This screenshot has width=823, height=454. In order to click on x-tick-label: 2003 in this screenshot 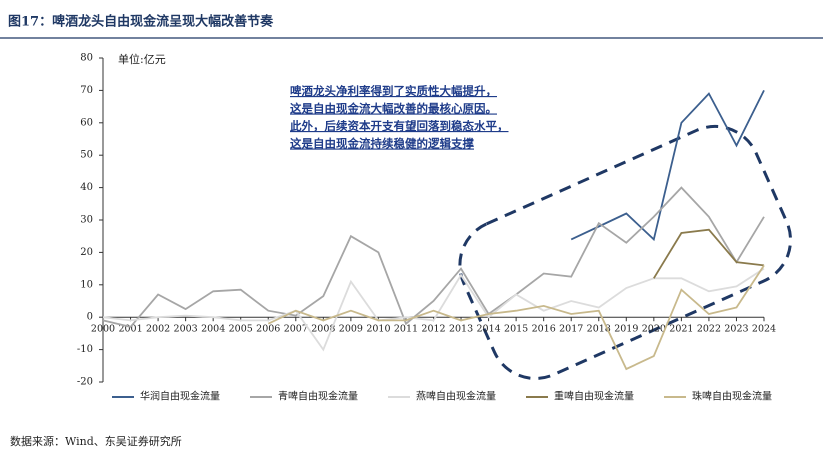, I will do `click(186, 329)`.